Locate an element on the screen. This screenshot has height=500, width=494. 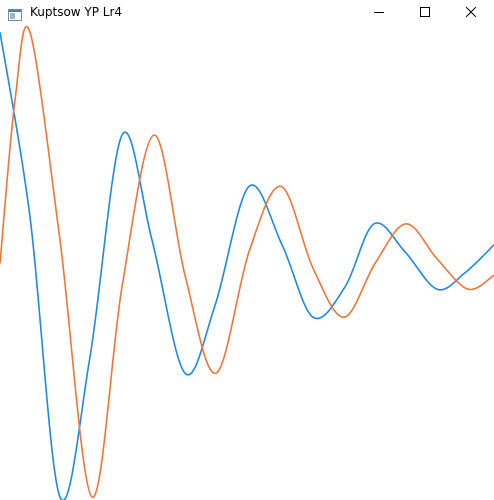
maximize-button is located at coordinates (425, 12).